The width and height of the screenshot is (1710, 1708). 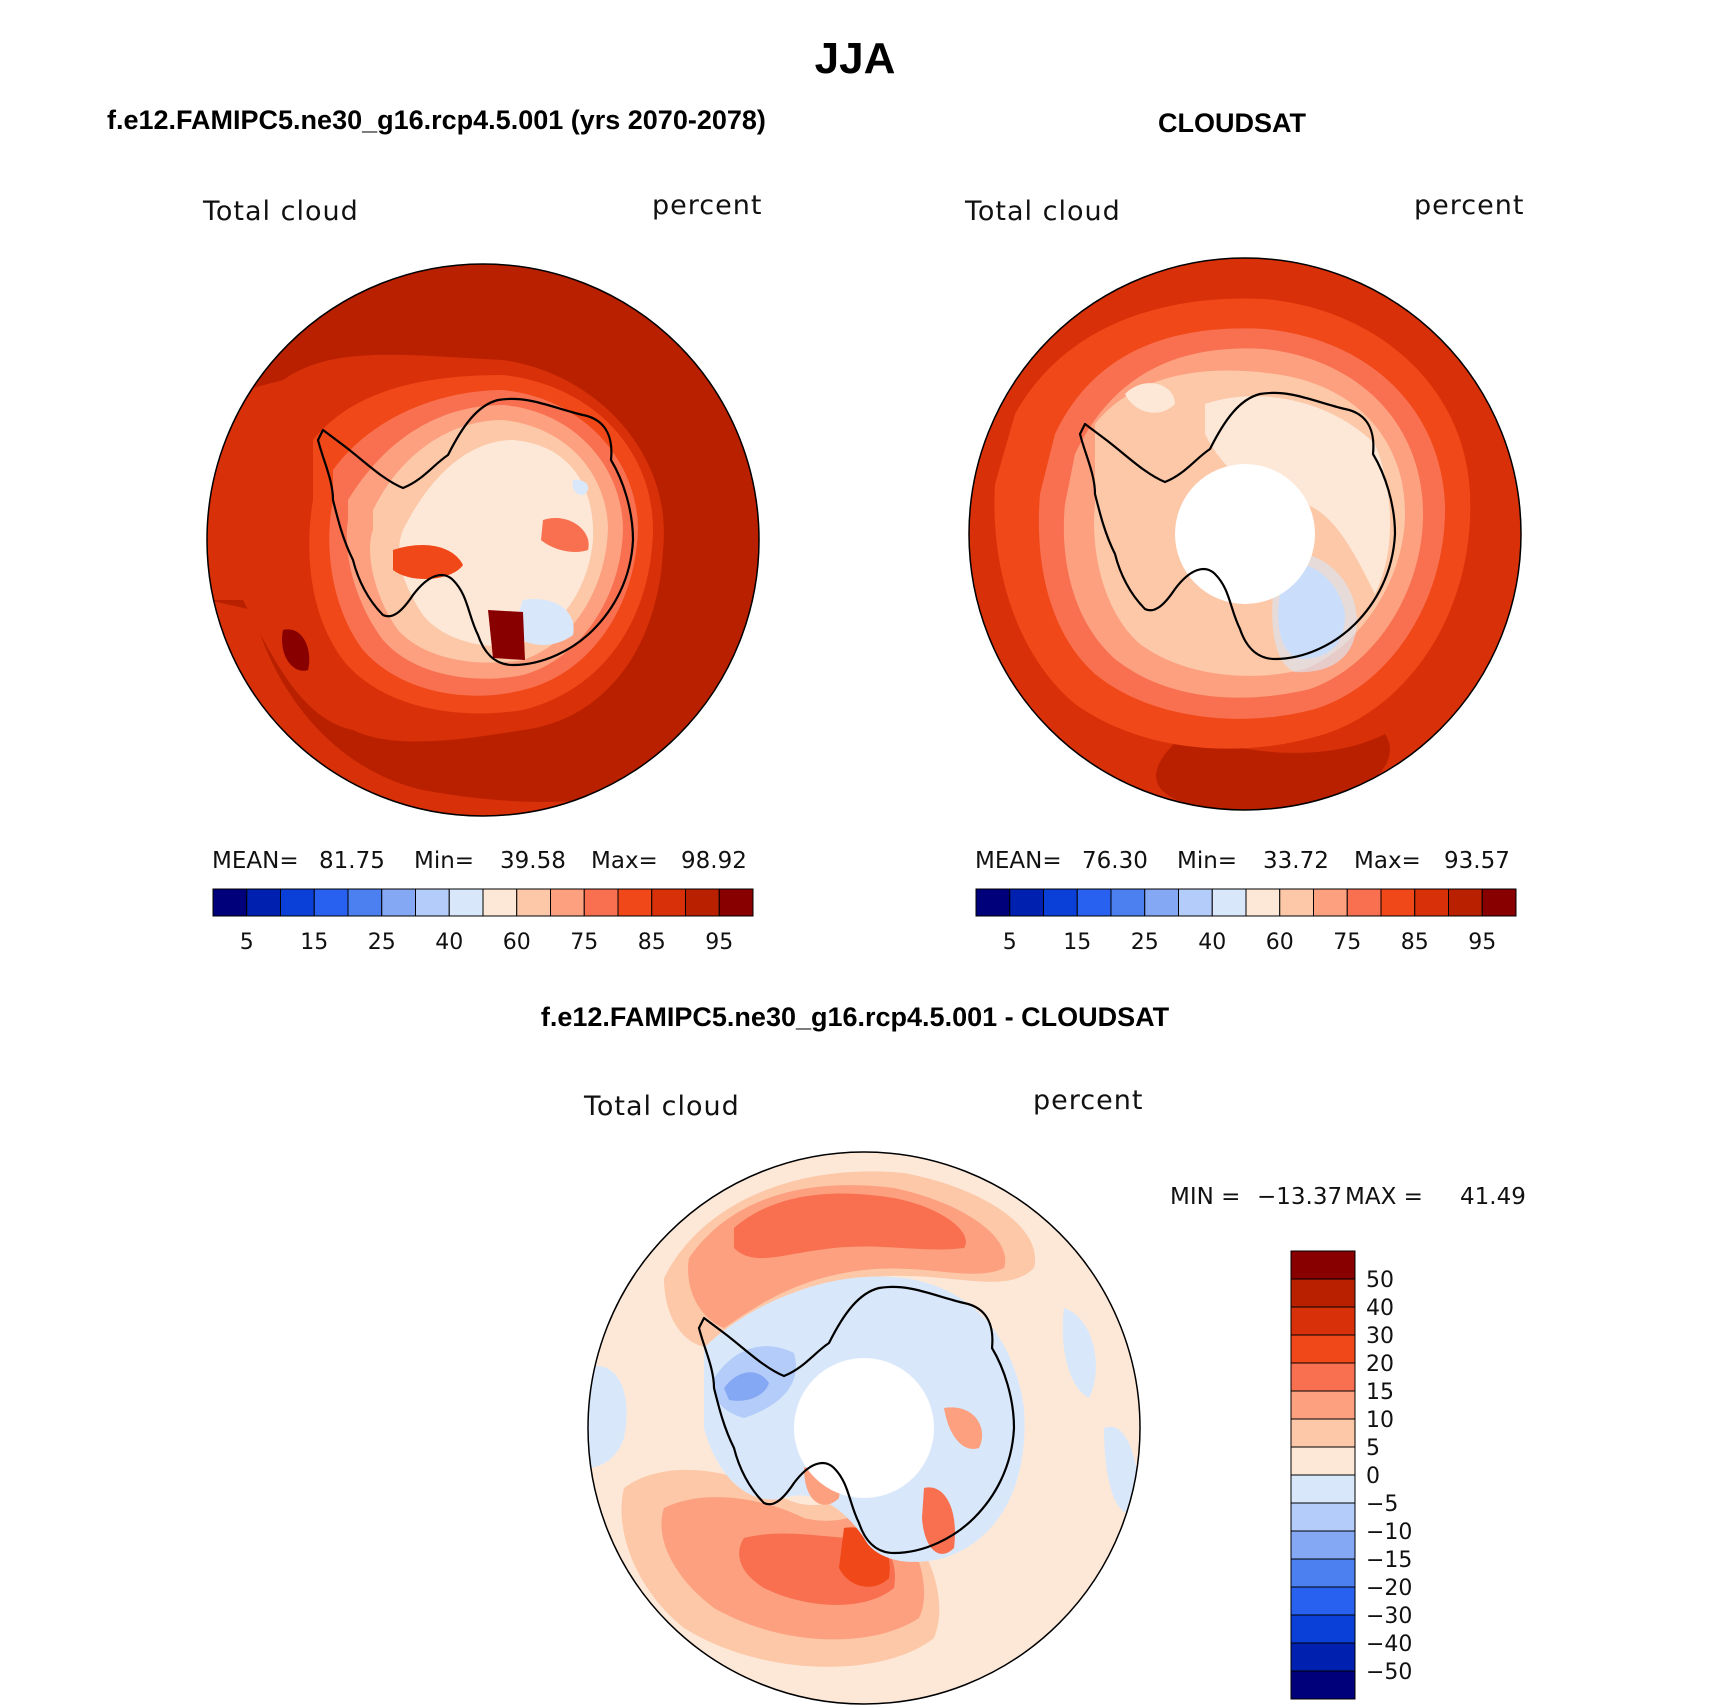 What do you see at coordinates (1232, 123) in the screenshot?
I see `obs-panel-title: CLOUDSAT` at bounding box center [1232, 123].